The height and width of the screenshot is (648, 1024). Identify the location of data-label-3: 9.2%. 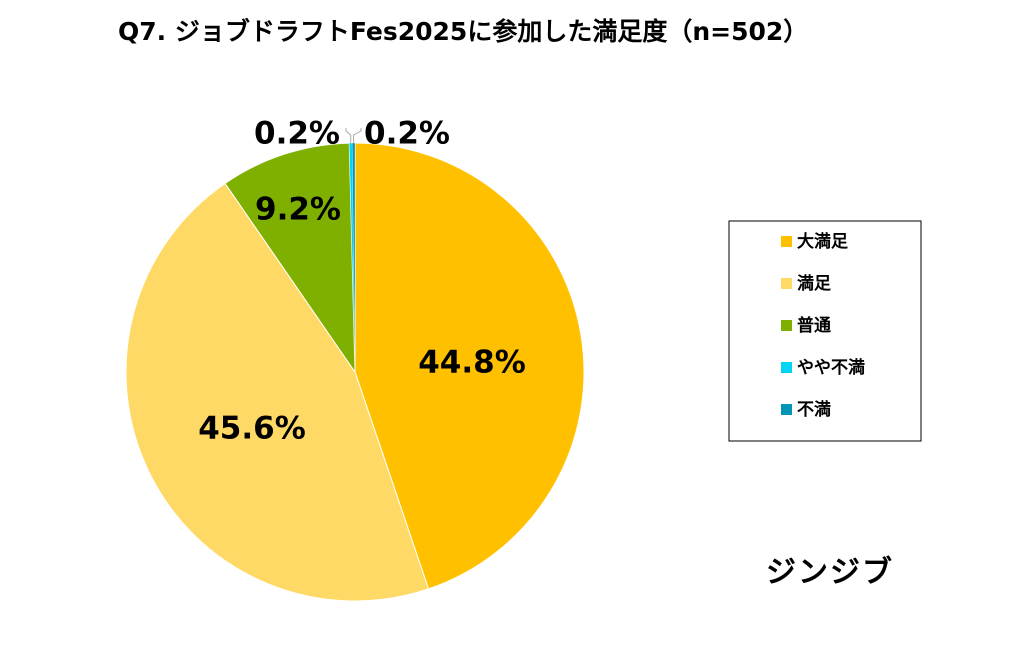
(298, 210).